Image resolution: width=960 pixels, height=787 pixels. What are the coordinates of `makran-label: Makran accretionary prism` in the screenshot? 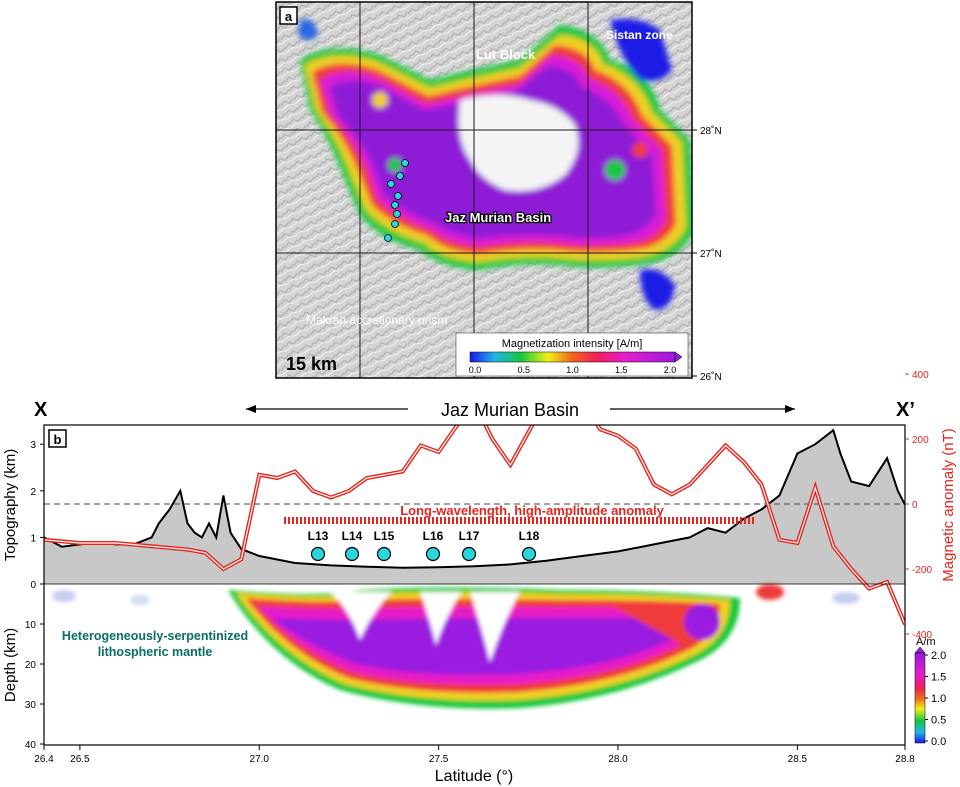 It's located at (376, 320).